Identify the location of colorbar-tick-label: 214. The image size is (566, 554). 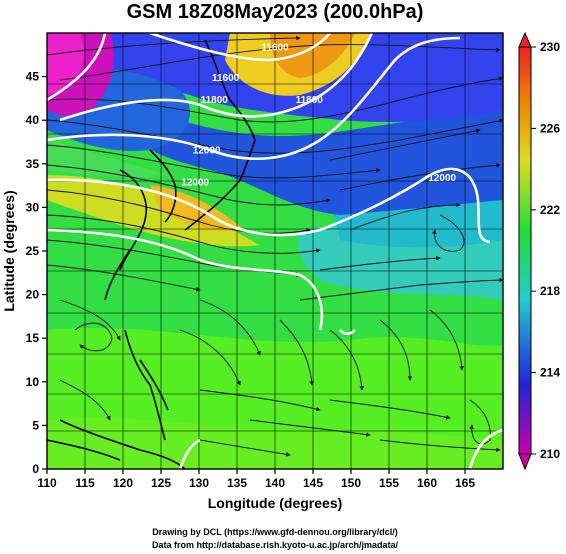
(550, 373).